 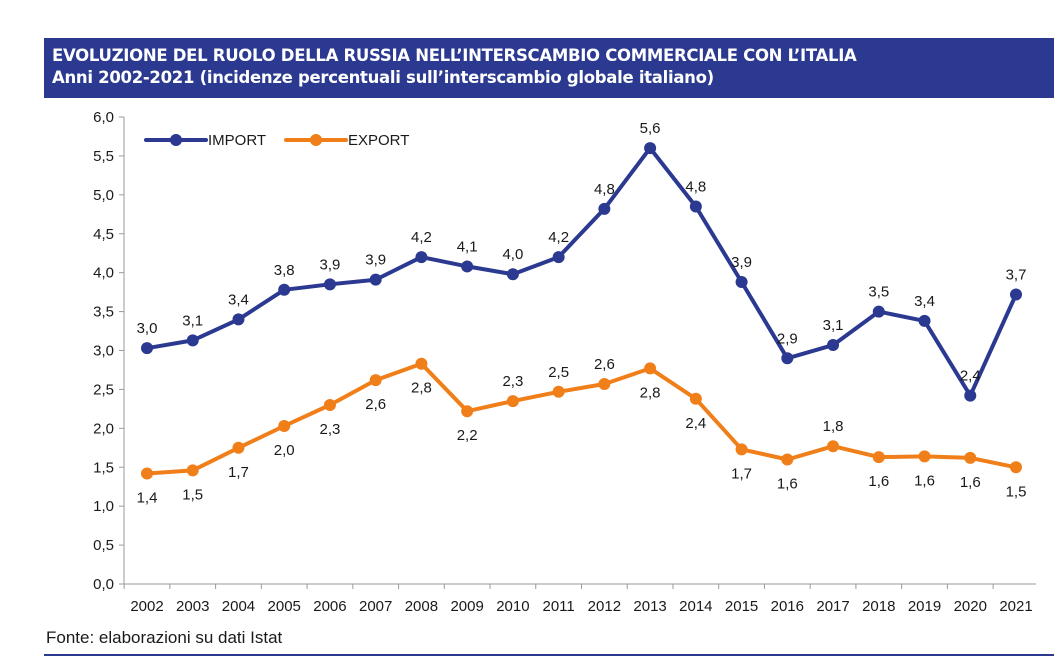 I want to click on legend: IMPORT EXPORT, so click(x=276, y=140).